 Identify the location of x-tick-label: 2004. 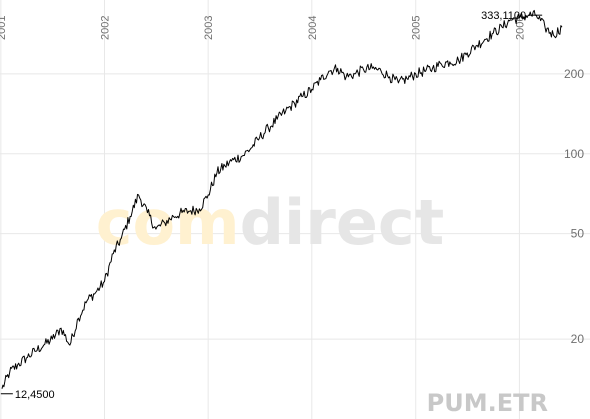
(313, 28).